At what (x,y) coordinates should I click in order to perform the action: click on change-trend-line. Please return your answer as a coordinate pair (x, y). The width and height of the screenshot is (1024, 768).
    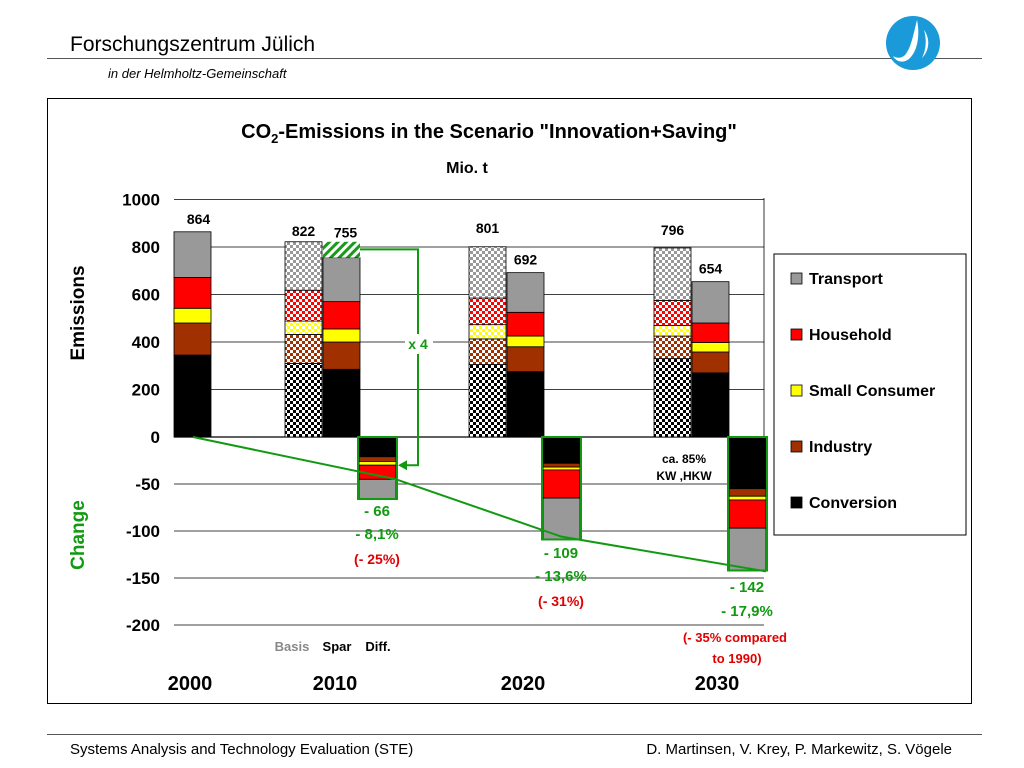
    Looking at the image, I should click on (479, 504).